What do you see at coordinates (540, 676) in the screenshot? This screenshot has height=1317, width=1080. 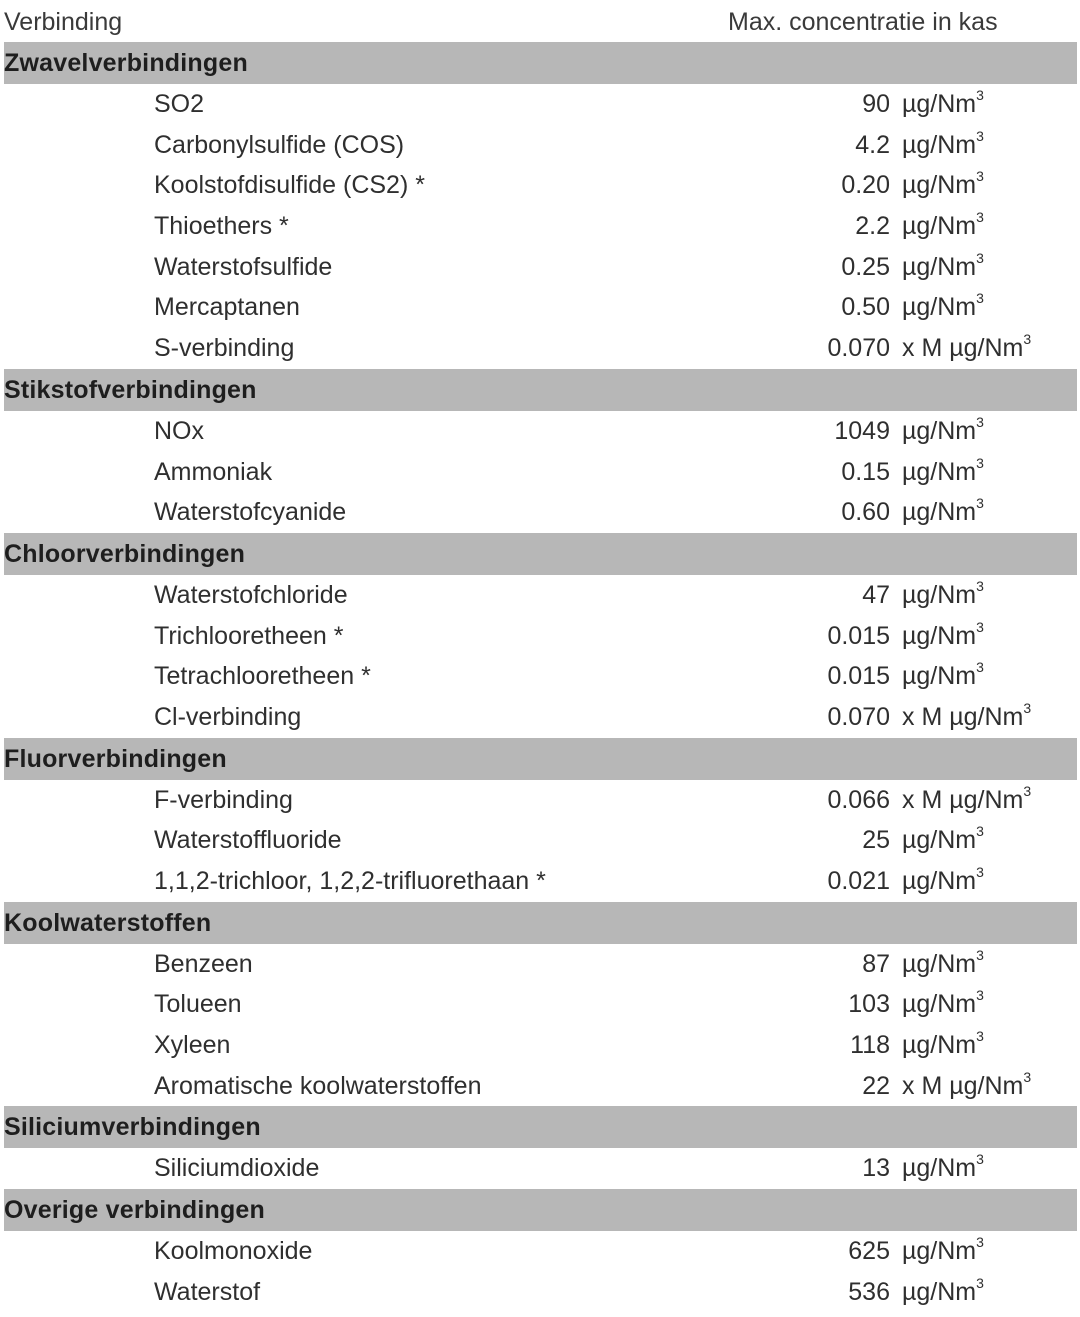 I see `table-row: Tetrachlooretheen * 0.015 µg/Nm3` at bounding box center [540, 676].